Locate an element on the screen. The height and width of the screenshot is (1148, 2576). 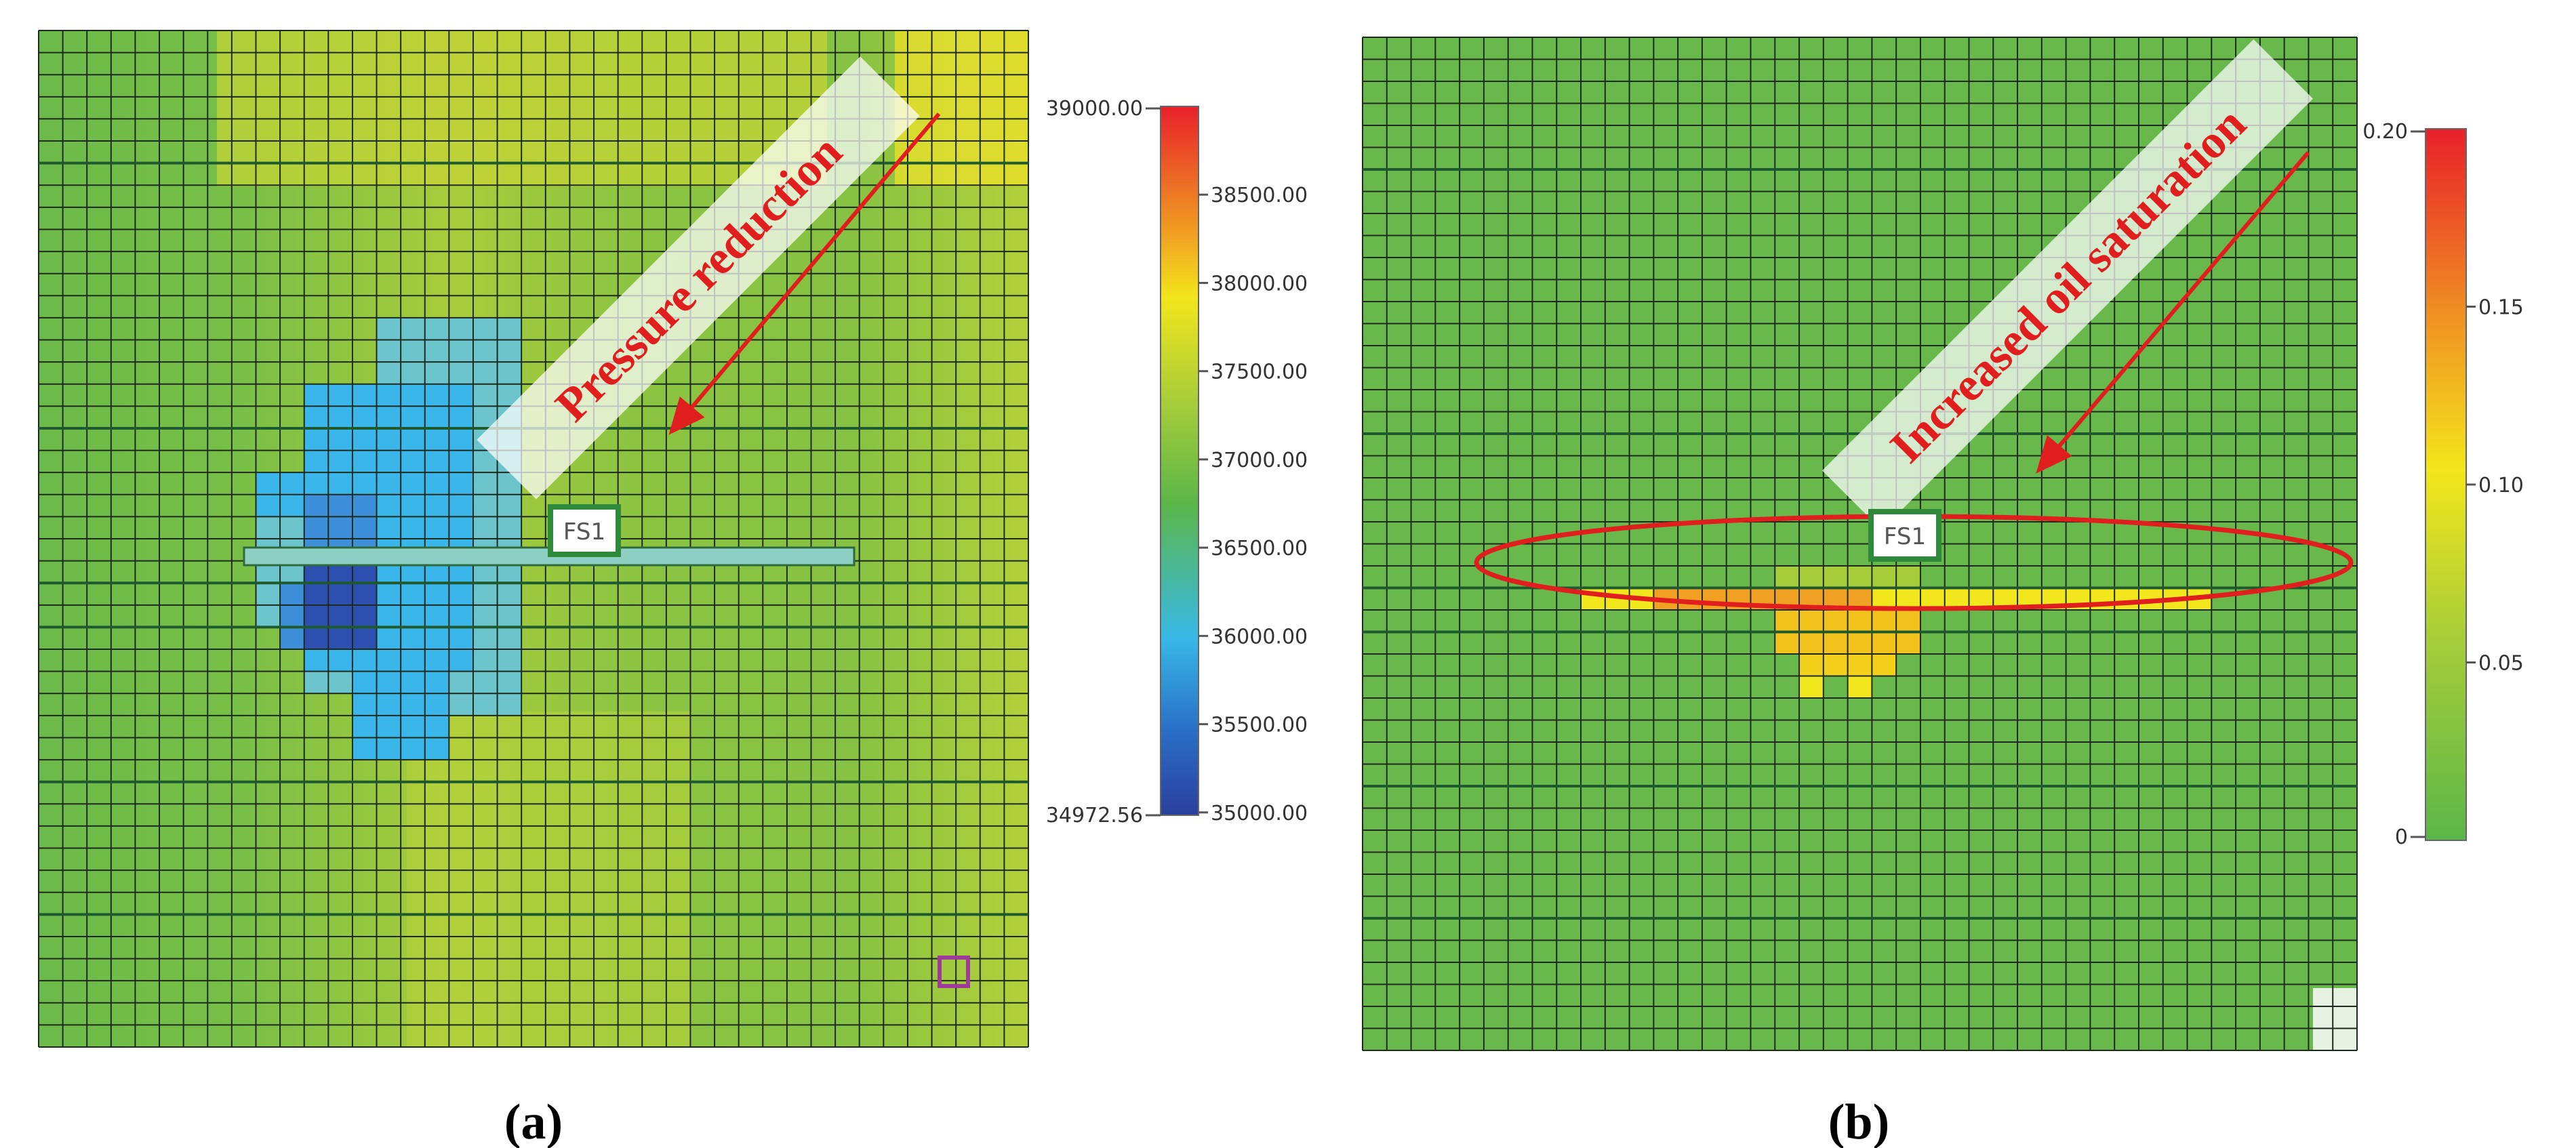
colorbar-oil-saturation: 0.20 0 0.15 0.10 0.05 is located at coordinates (2443, 484).